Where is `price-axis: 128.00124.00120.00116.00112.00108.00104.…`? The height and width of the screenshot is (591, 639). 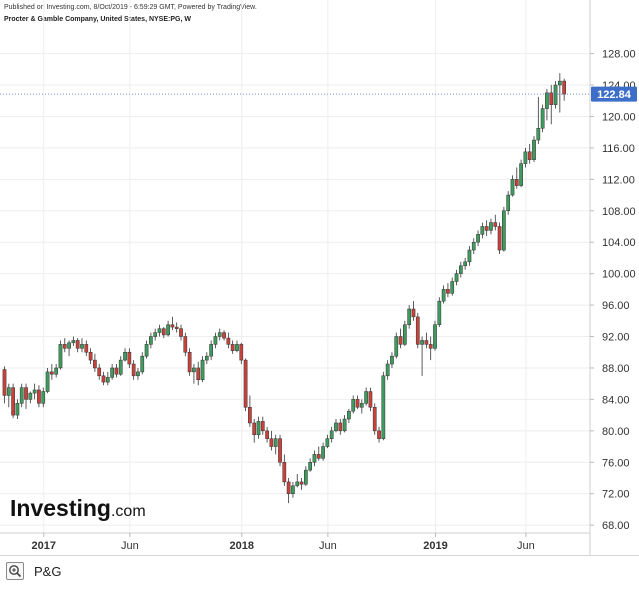 price-axis: 128.00124.00120.00116.00112.00108.00104.… is located at coordinates (613, 290).